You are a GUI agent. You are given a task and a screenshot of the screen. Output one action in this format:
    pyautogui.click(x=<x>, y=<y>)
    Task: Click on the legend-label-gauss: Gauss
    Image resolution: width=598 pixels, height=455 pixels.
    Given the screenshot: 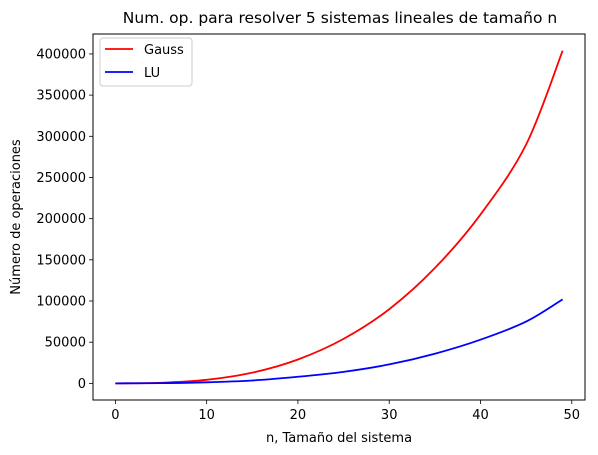 What is the action you would take?
    pyautogui.click(x=164, y=50)
    